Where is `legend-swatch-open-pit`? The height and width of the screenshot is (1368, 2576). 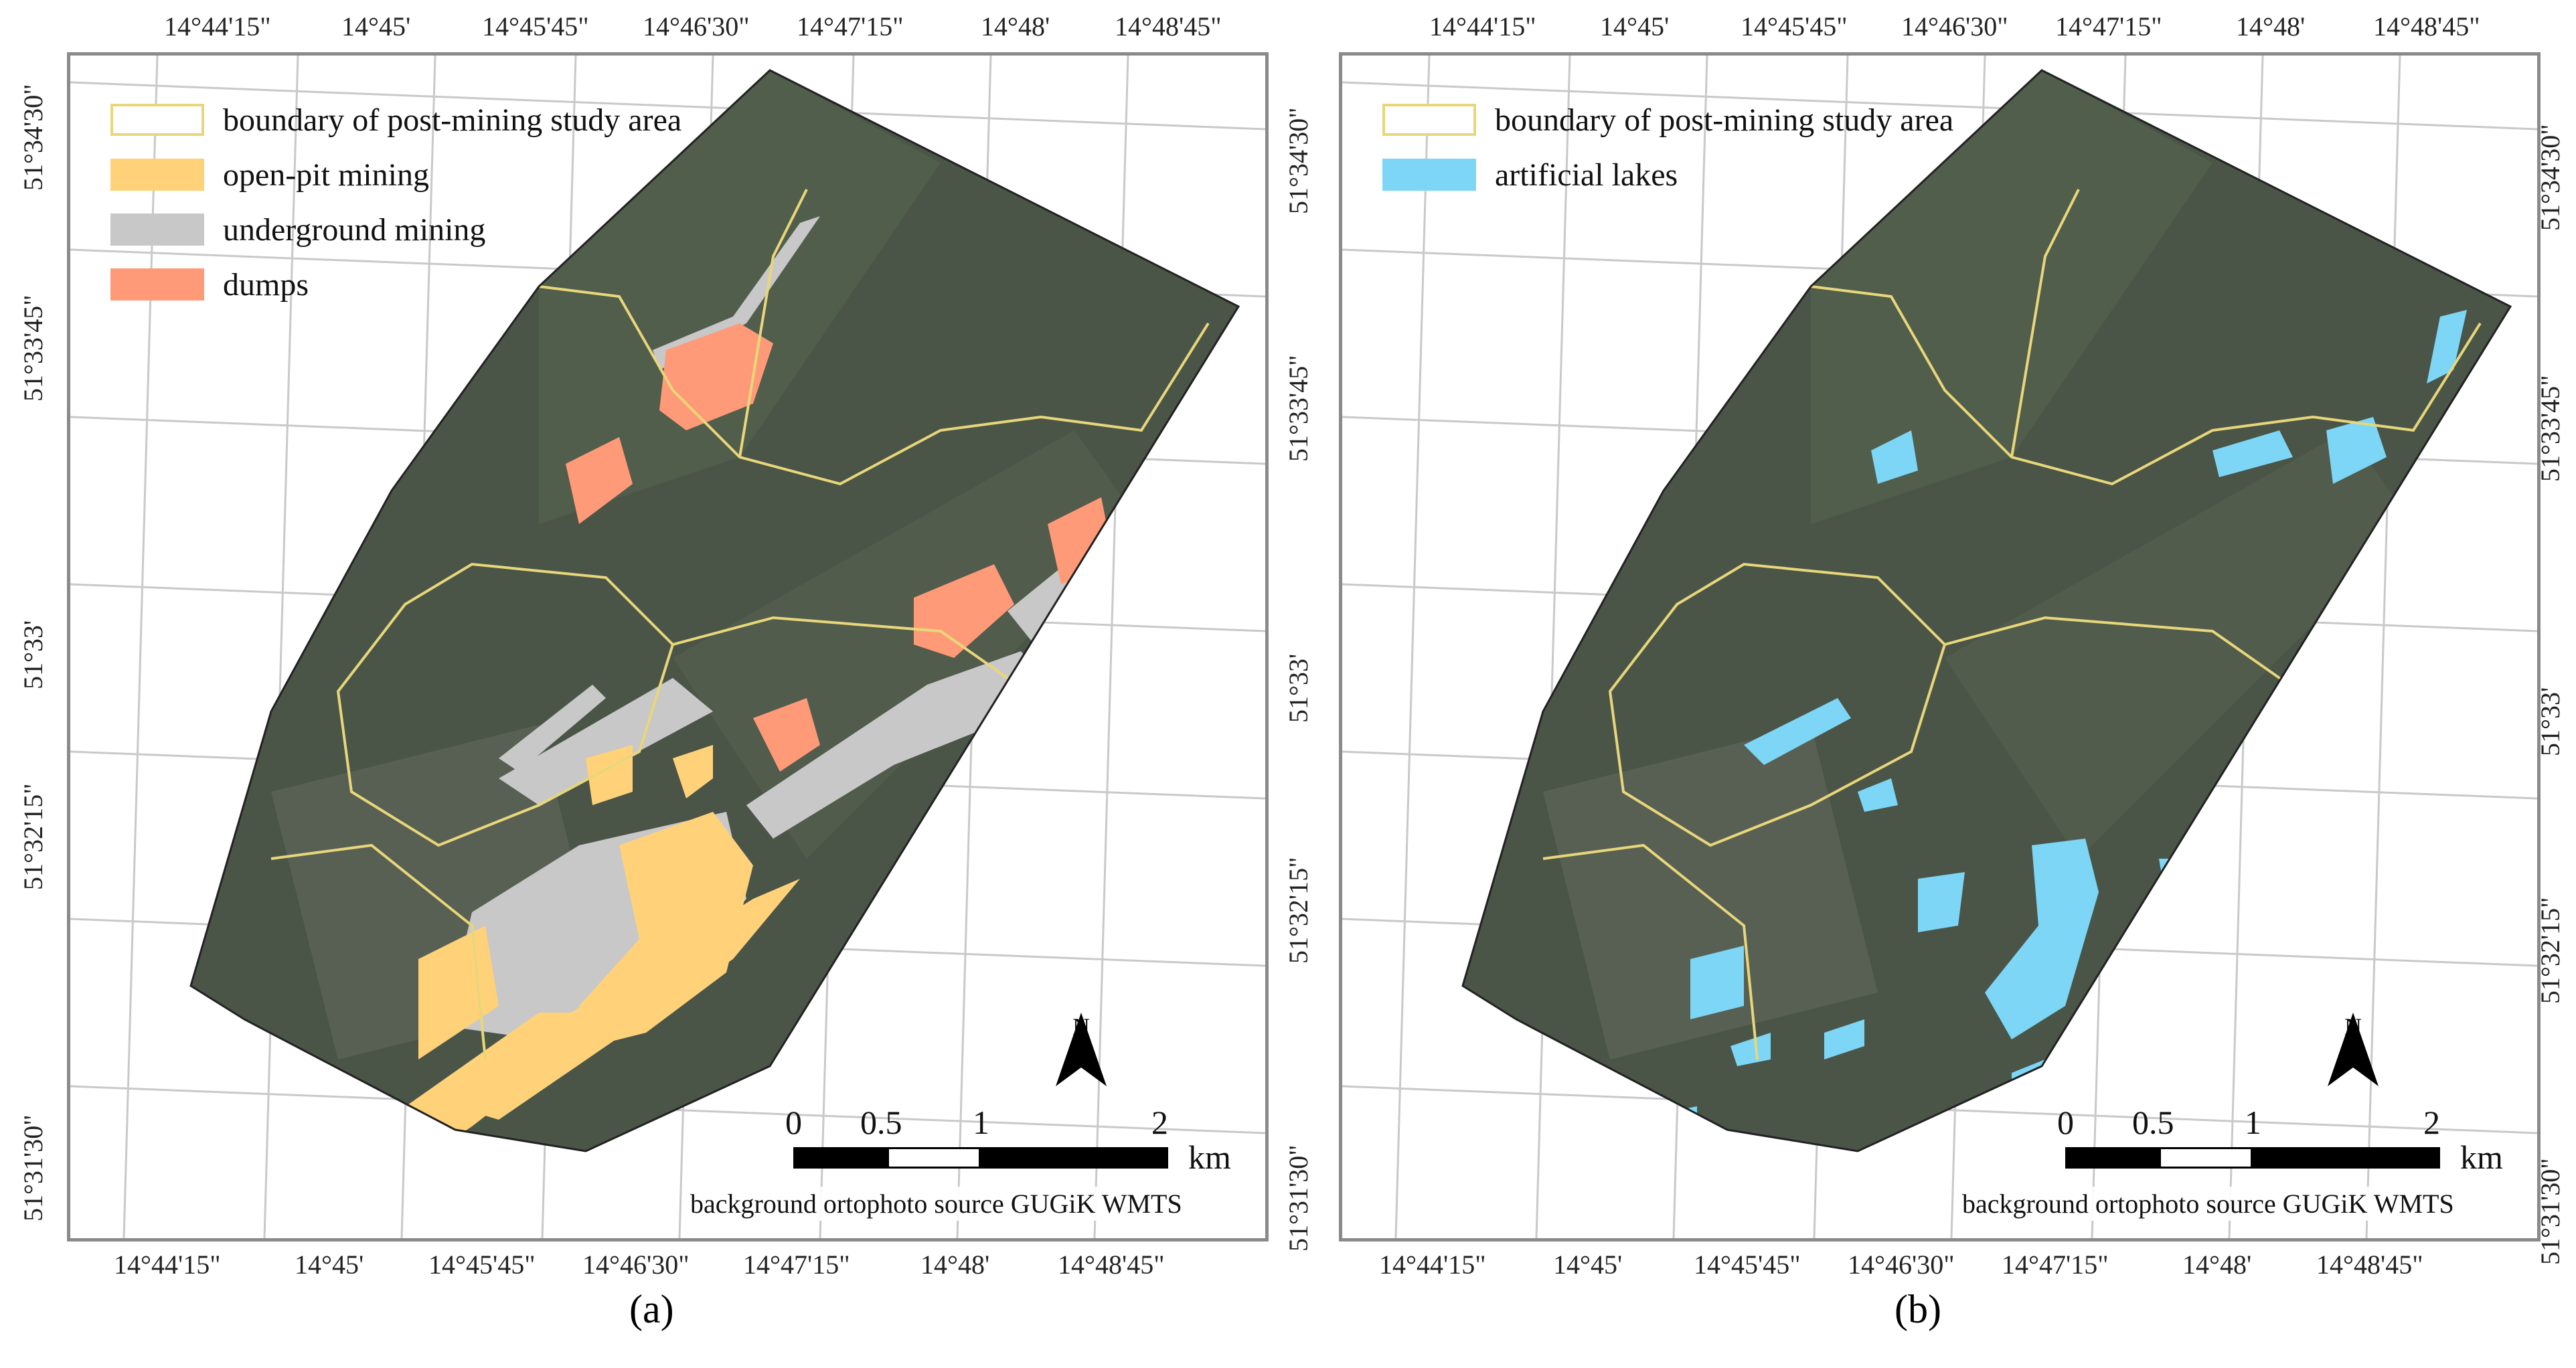 legend-swatch-open-pit is located at coordinates (157, 175).